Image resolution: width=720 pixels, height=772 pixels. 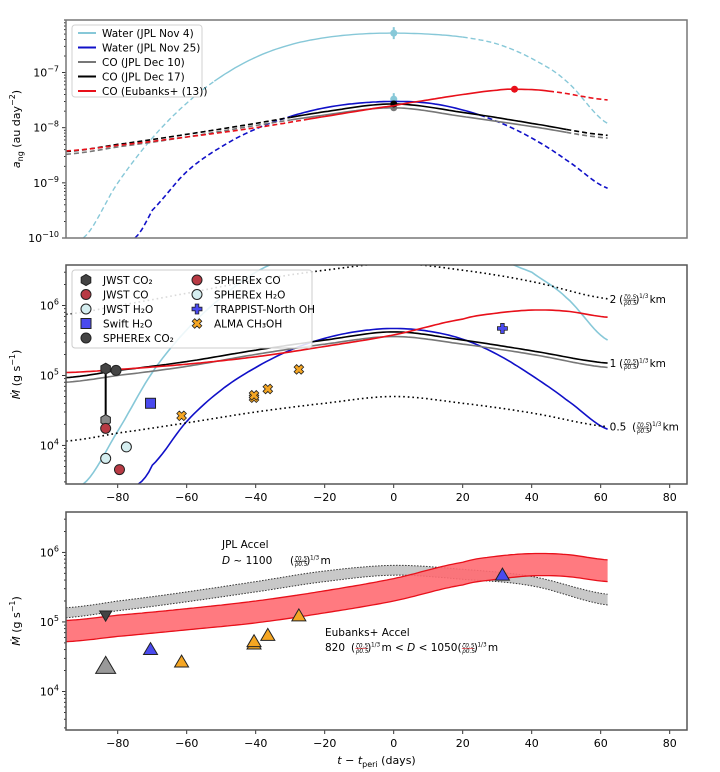 I want to click on y-tick-label: 10⁵, so click(x=49, y=621).